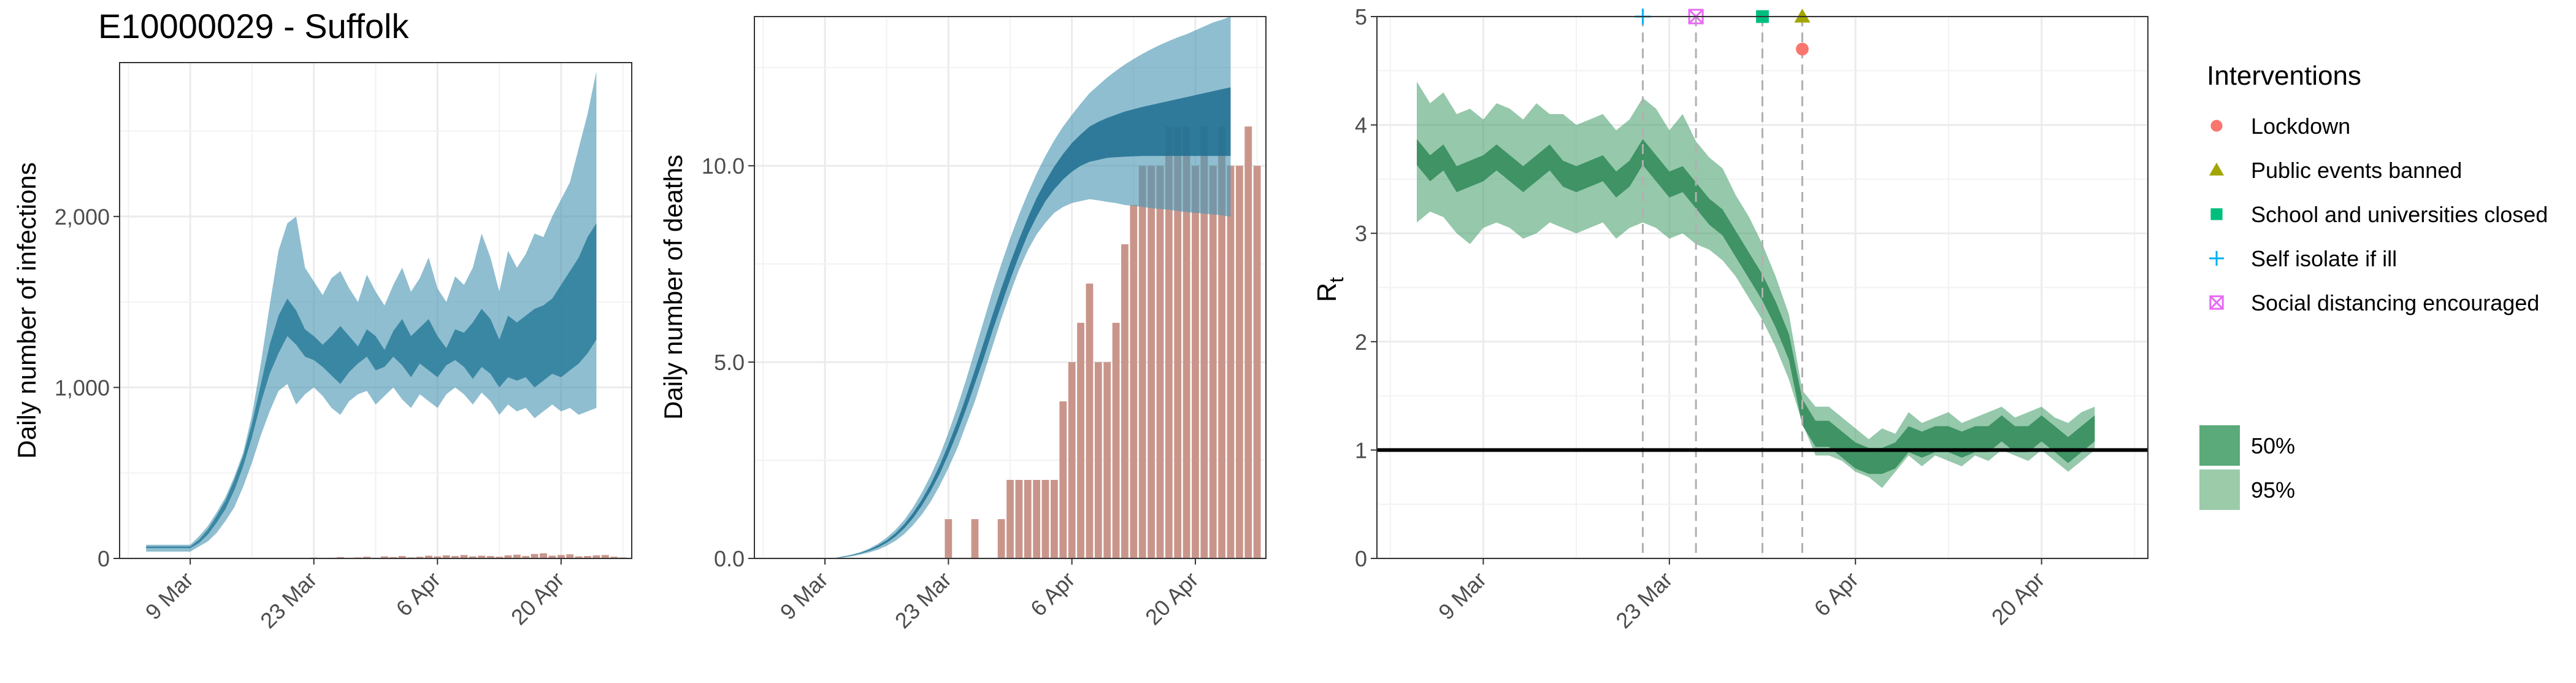 The width and height of the screenshot is (2576, 683). What do you see at coordinates (2324, 258) in the screenshot?
I see `legend-item-label: Self isolate if ill` at bounding box center [2324, 258].